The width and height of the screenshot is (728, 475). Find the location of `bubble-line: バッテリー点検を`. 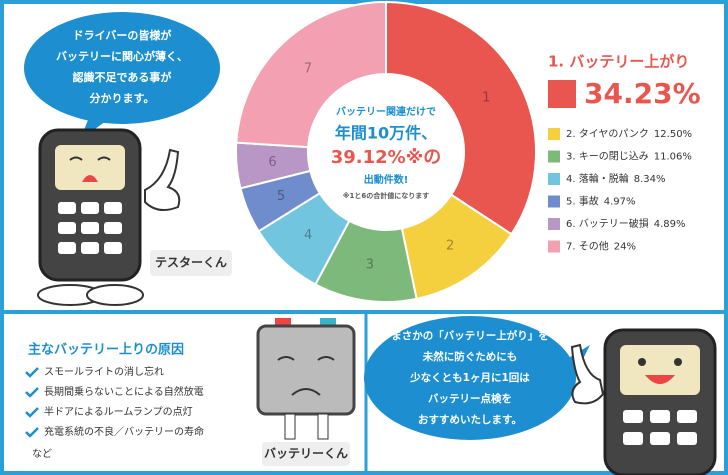

bubble-line: バッテリー点検を is located at coordinates (470, 398).